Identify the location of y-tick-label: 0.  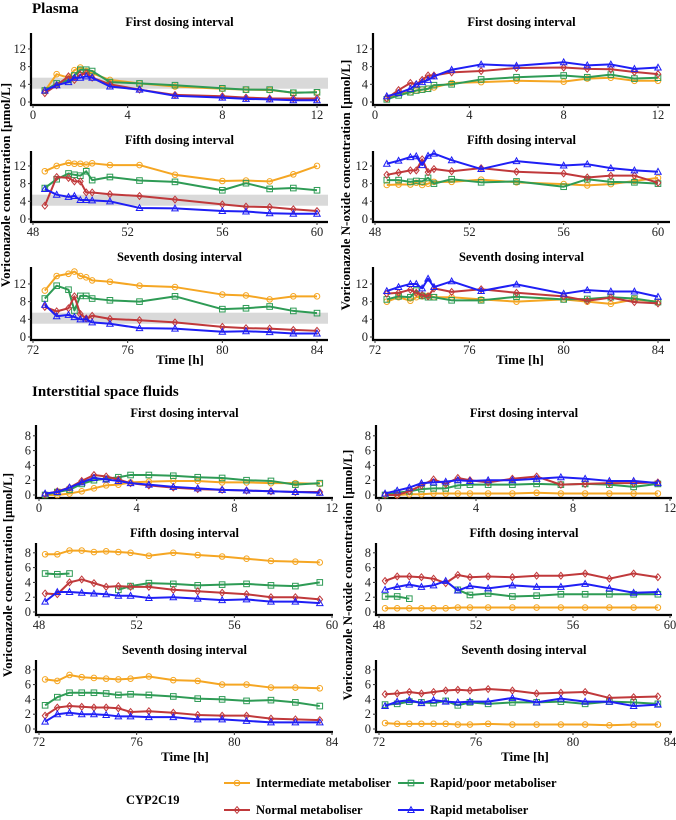
(365, 102).